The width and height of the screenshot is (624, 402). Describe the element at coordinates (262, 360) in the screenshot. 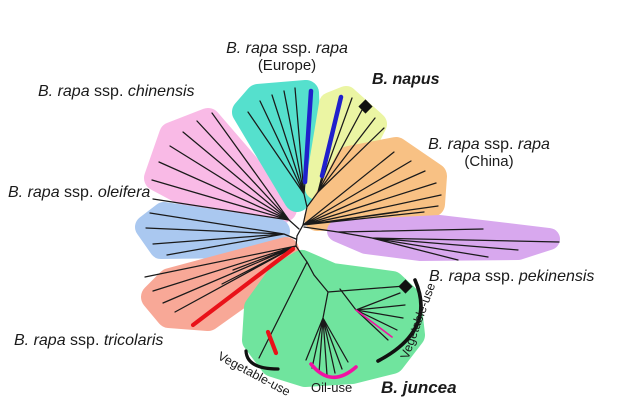

I see `arc-vegetable-use-left` at that location.